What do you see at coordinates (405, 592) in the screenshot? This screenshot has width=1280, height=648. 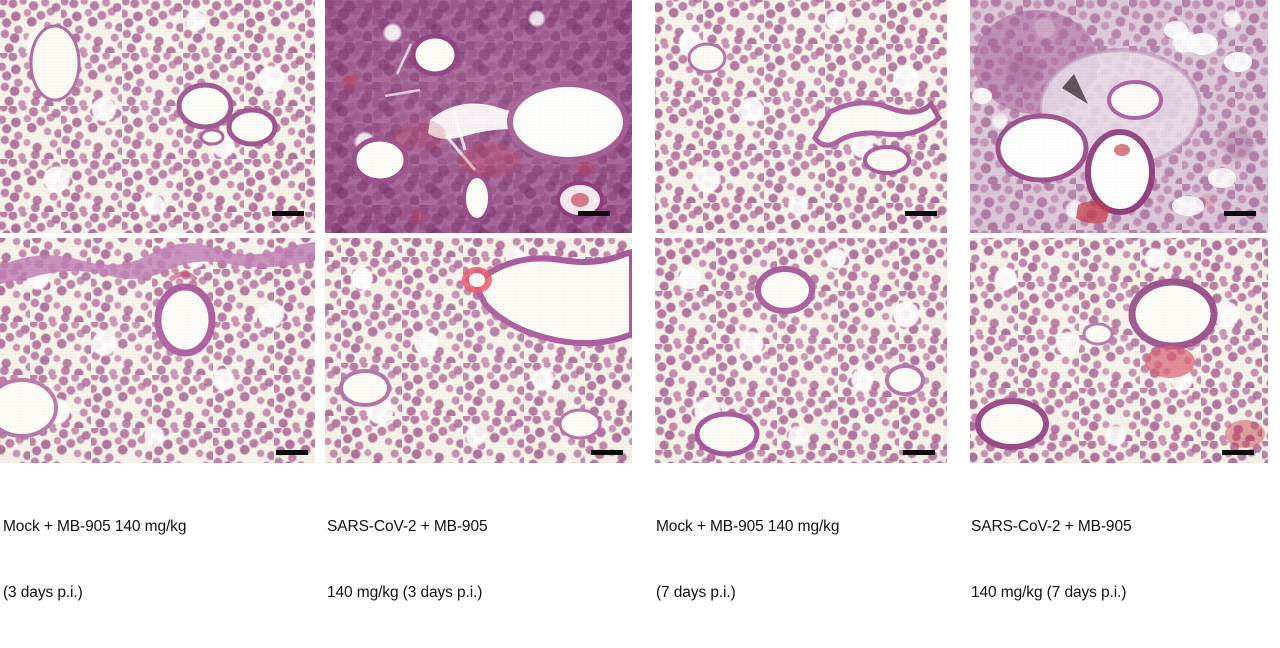 I see `caption-line-2: 140 mg/kg (3 days p.i.)` at bounding box center [405, 592].